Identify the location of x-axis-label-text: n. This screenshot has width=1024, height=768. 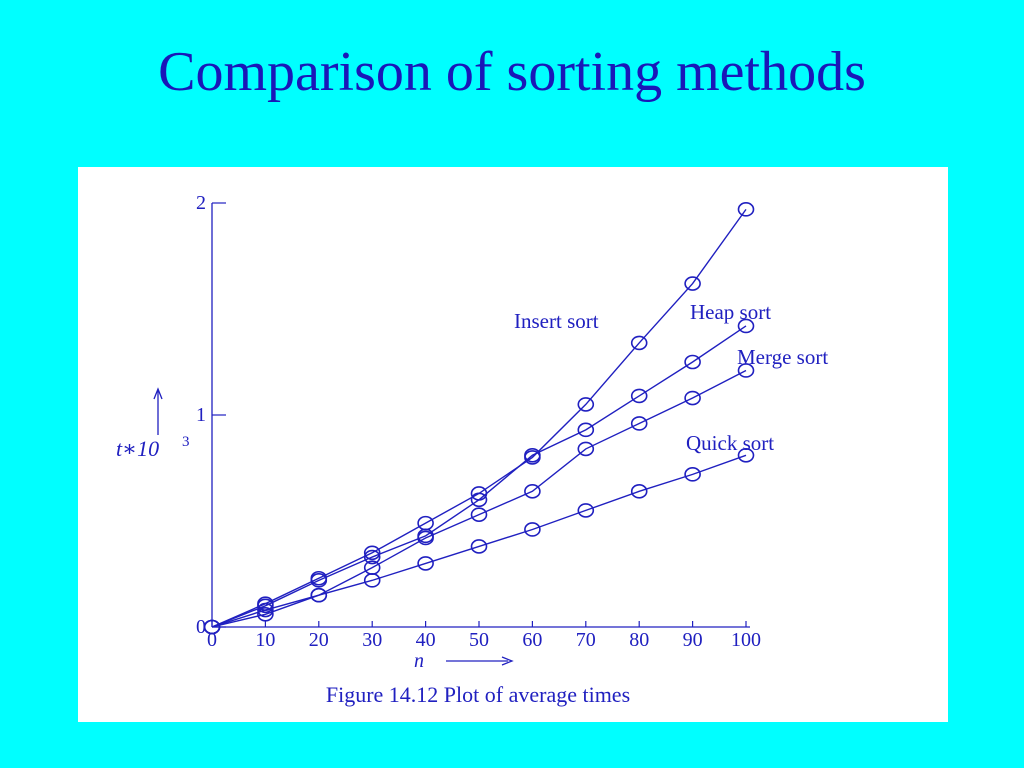
(419, 661).